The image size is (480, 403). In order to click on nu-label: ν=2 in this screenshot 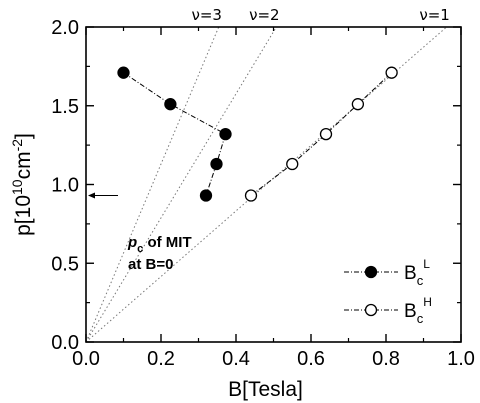, I will do `click(264, 15)`.